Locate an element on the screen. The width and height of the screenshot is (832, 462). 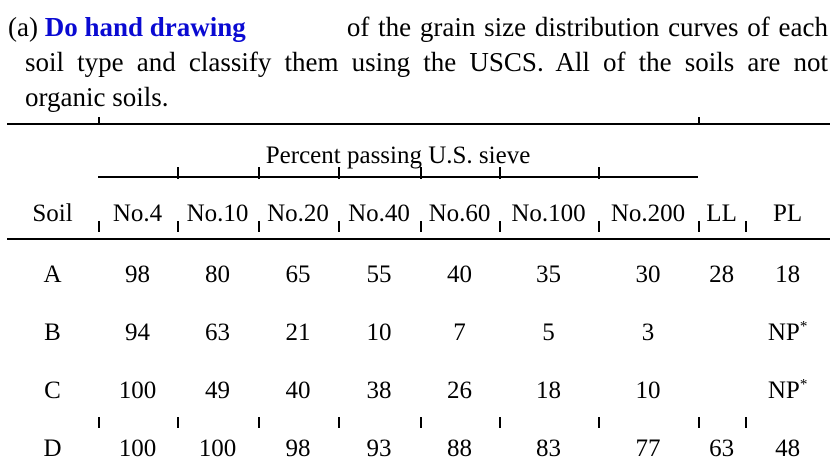
col-header-no4: No.4 is located at coordinates (137, 208).